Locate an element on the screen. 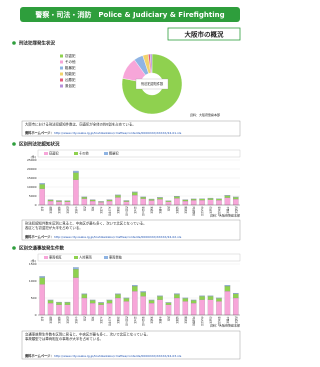 This screenshot has width=320, height=367. badge: 大阪市の概況 is located at coordinates (205, 34).